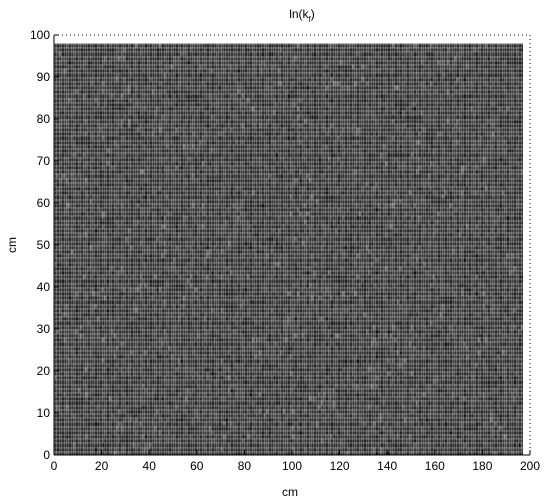 The height and width of the screenshot is (504, 546). I want to click on x-axis-label: cm, so click(290, 492).